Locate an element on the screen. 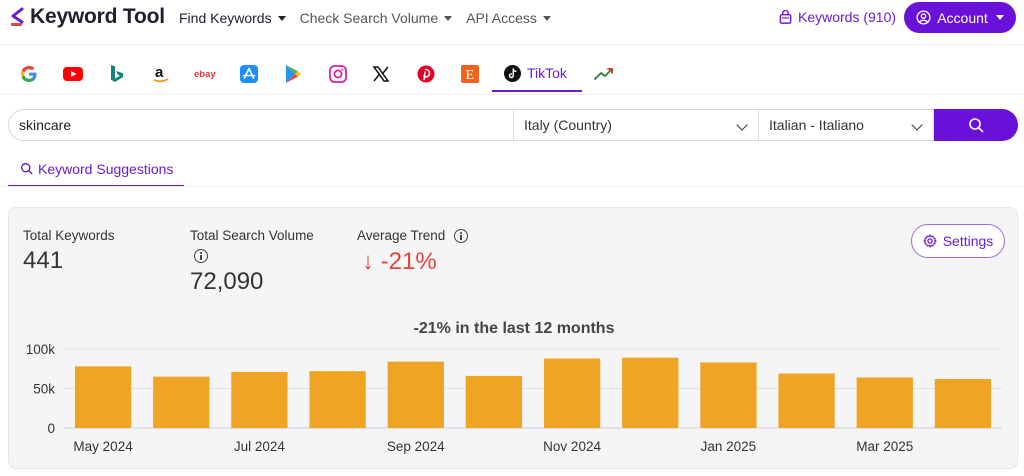  account-label: Account is located at coordinates (962, 17).